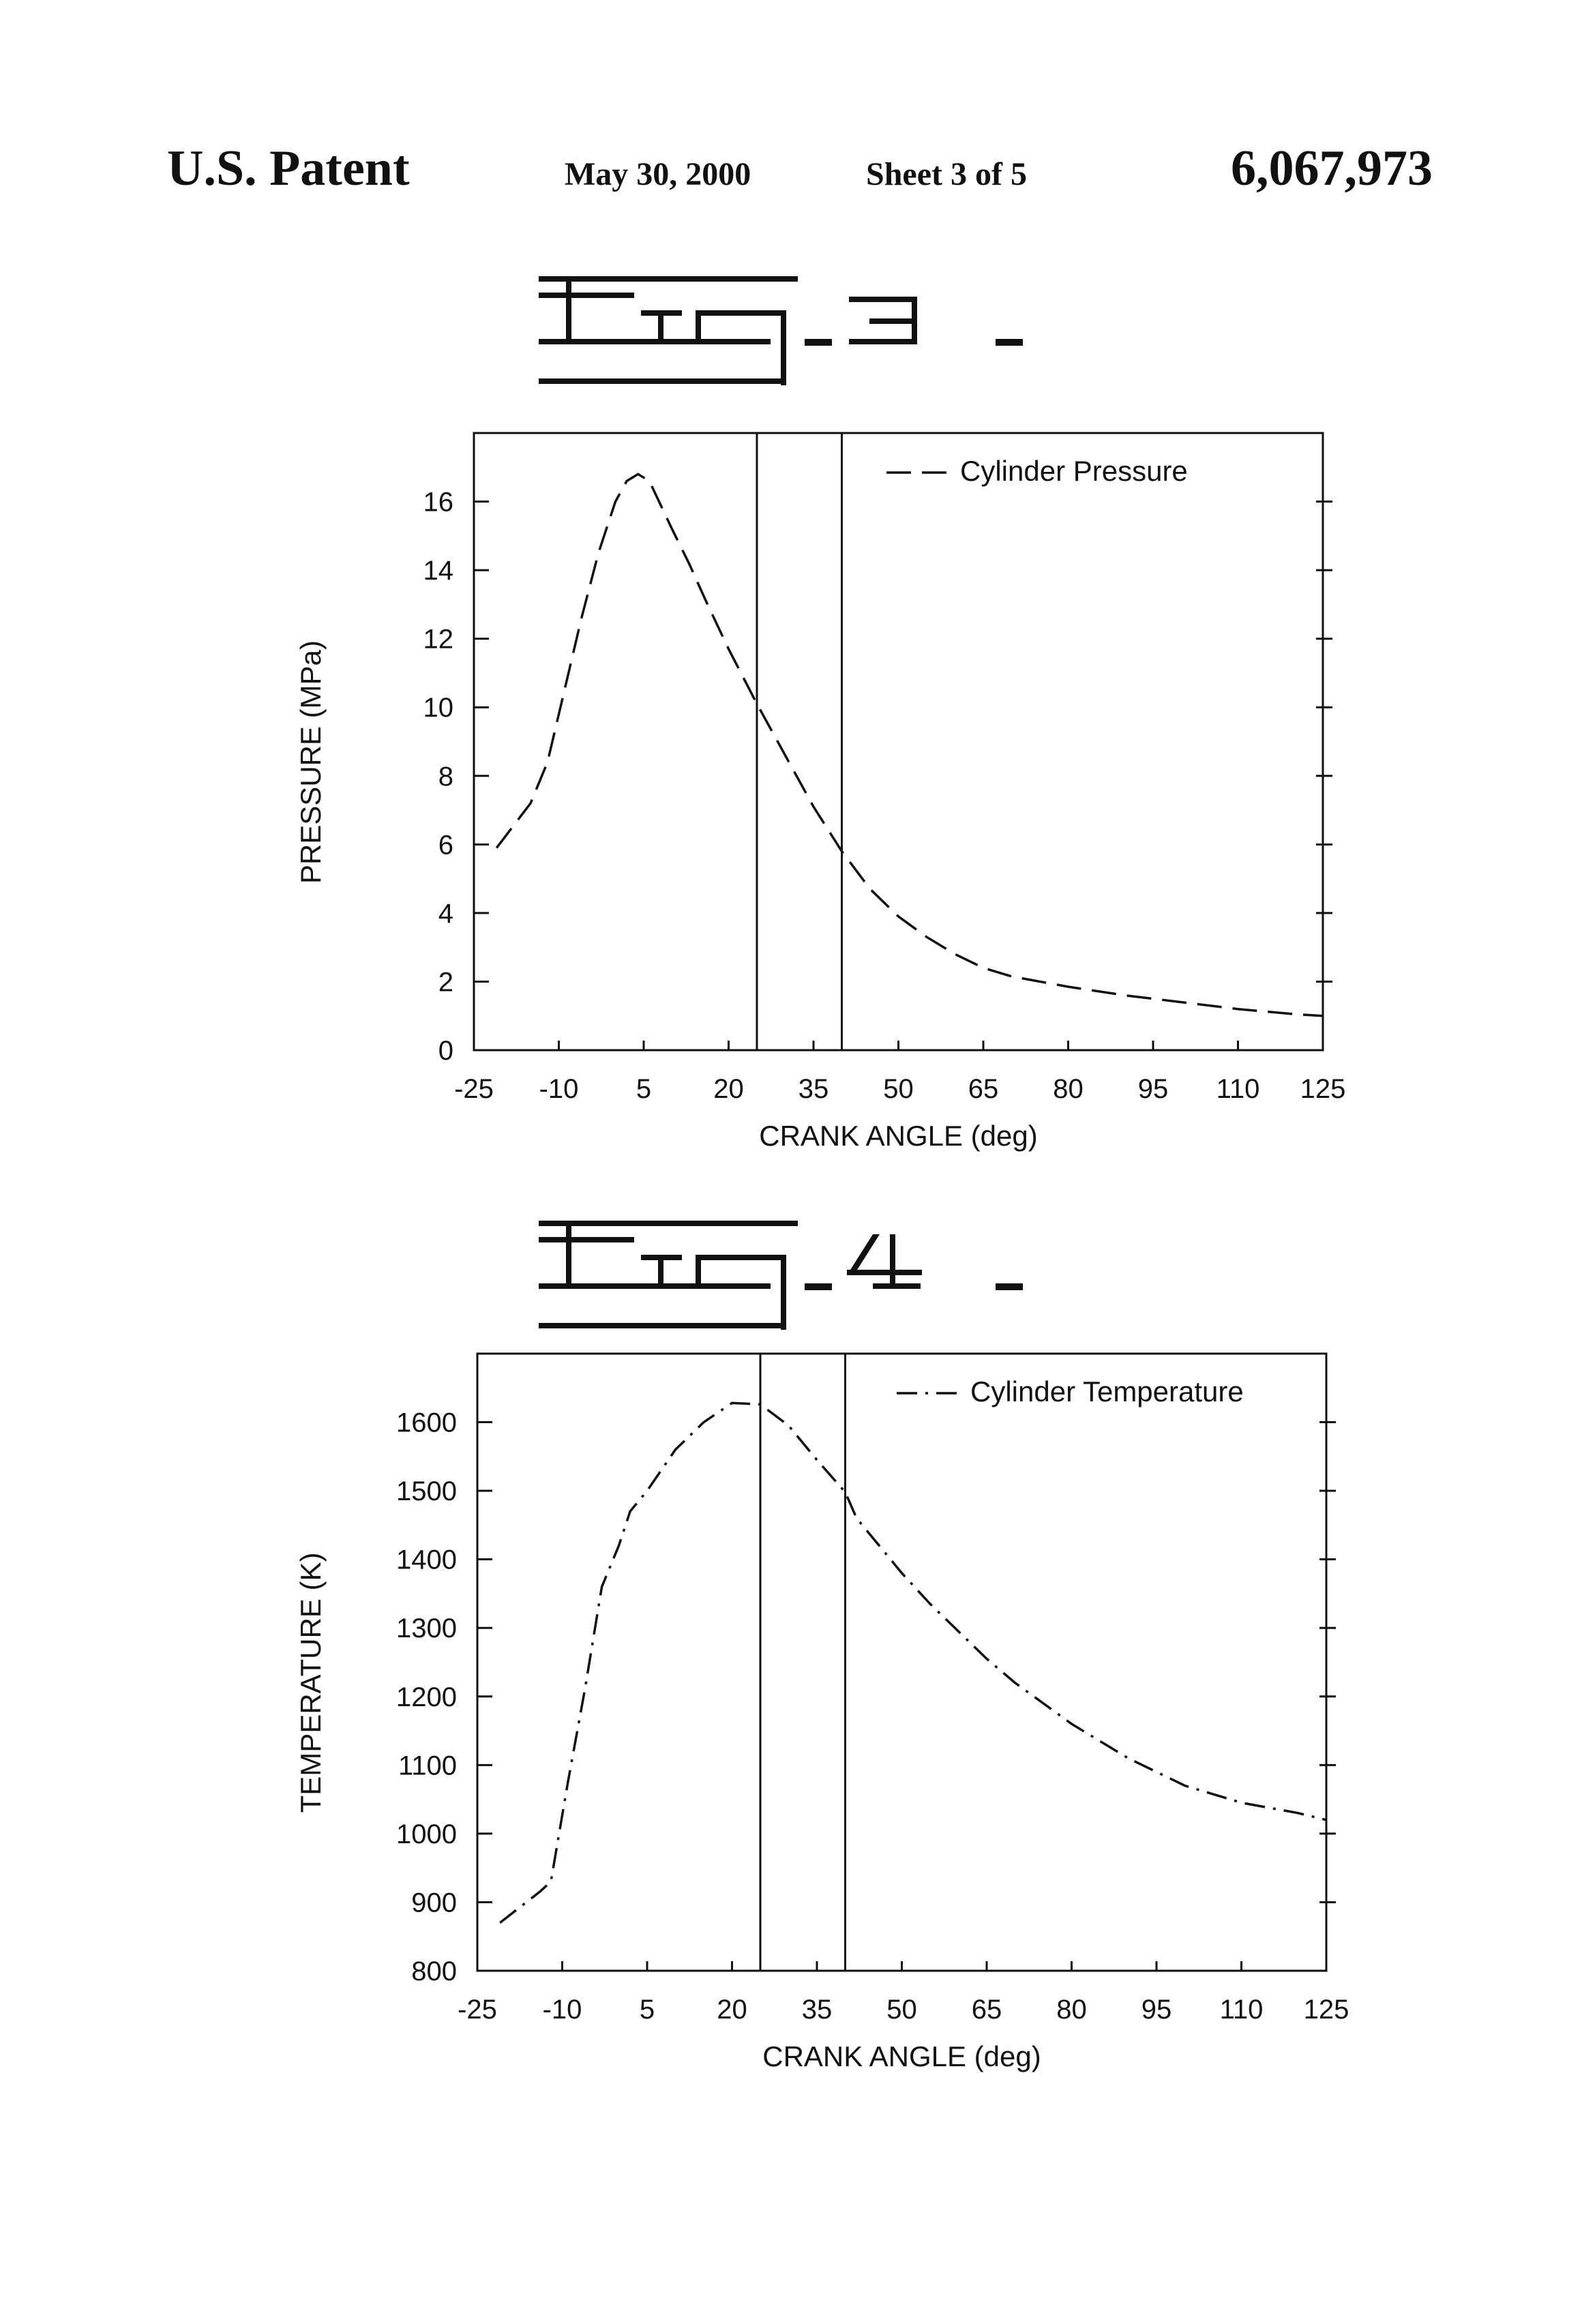  Describe the element at coordinates (784, 1275) in the screenshot. I see `figure-4-label` at that location.